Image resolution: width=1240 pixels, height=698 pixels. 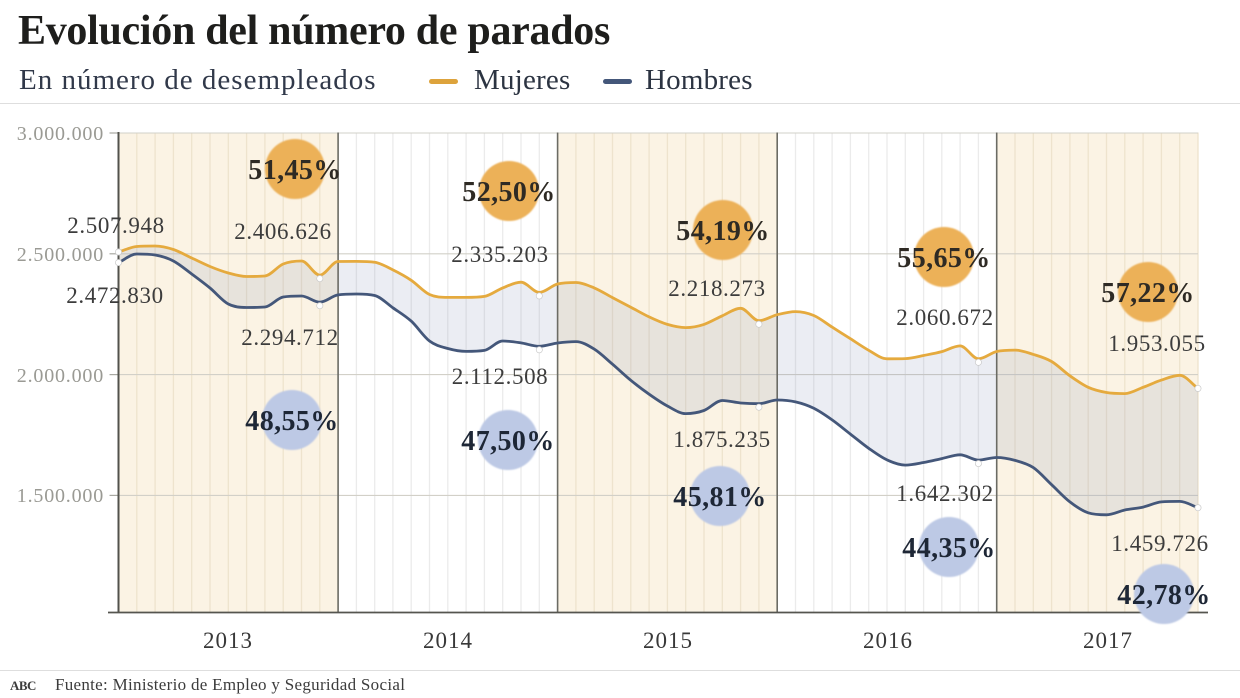 I want to click on svg-text: 2.112.508, so click(x=500, y=376).